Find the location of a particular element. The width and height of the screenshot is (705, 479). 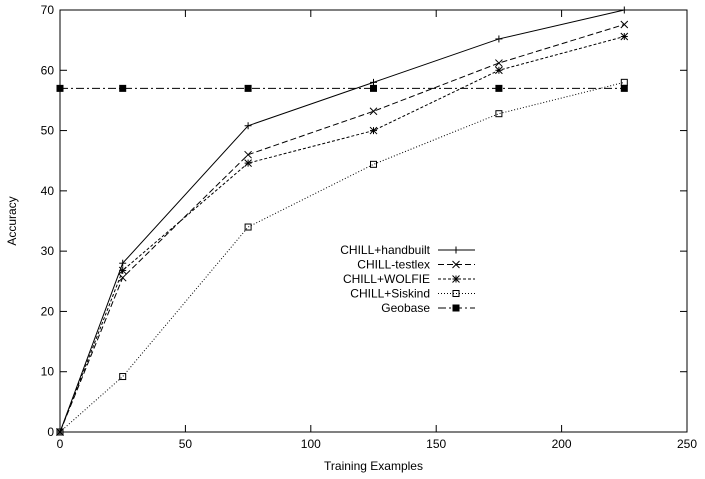

legend-item: CHILL-testlex is located at coordinates (416, 265).